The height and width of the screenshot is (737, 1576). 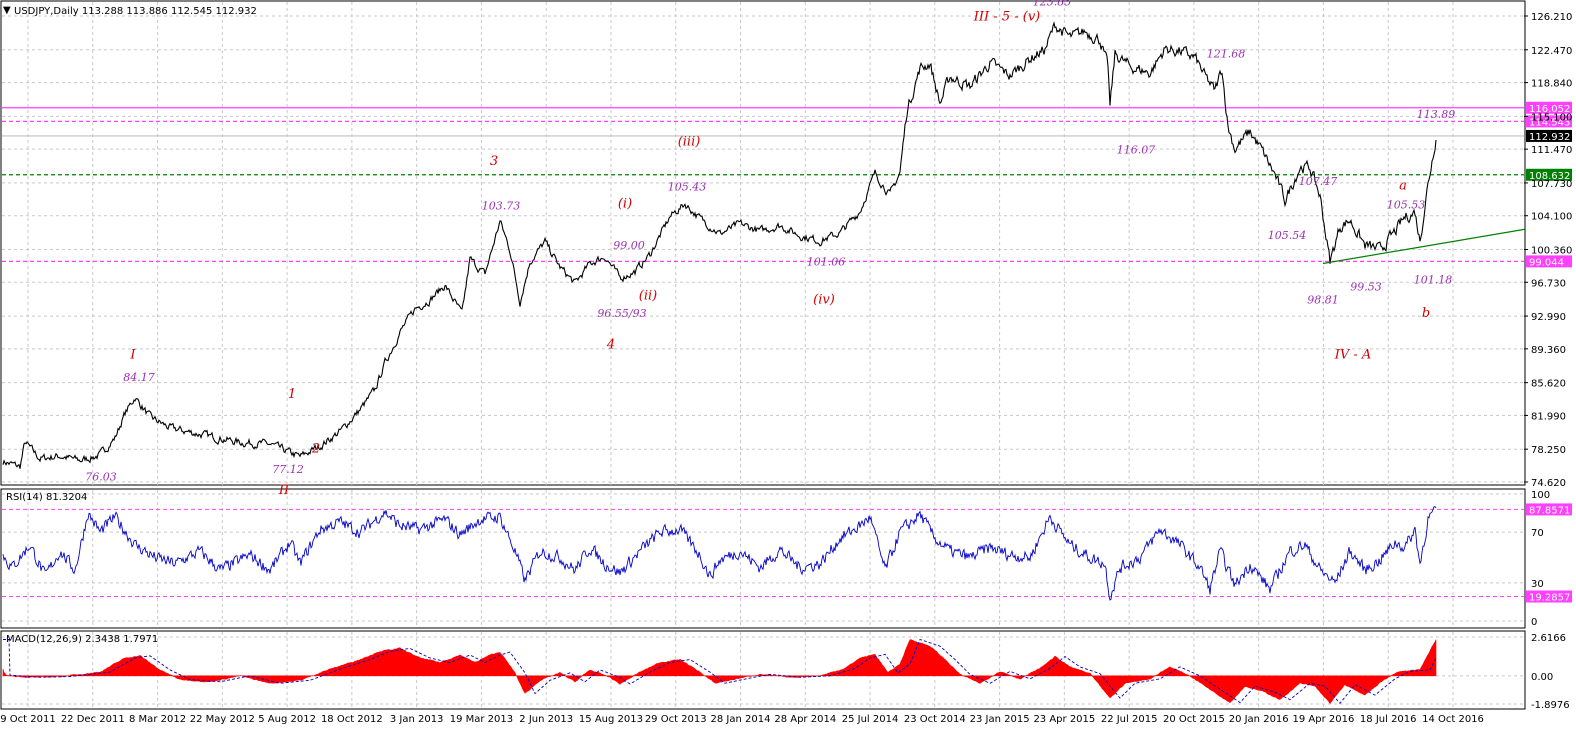 I want to click on level-label: 105.53, so click(x=1406, y=204).